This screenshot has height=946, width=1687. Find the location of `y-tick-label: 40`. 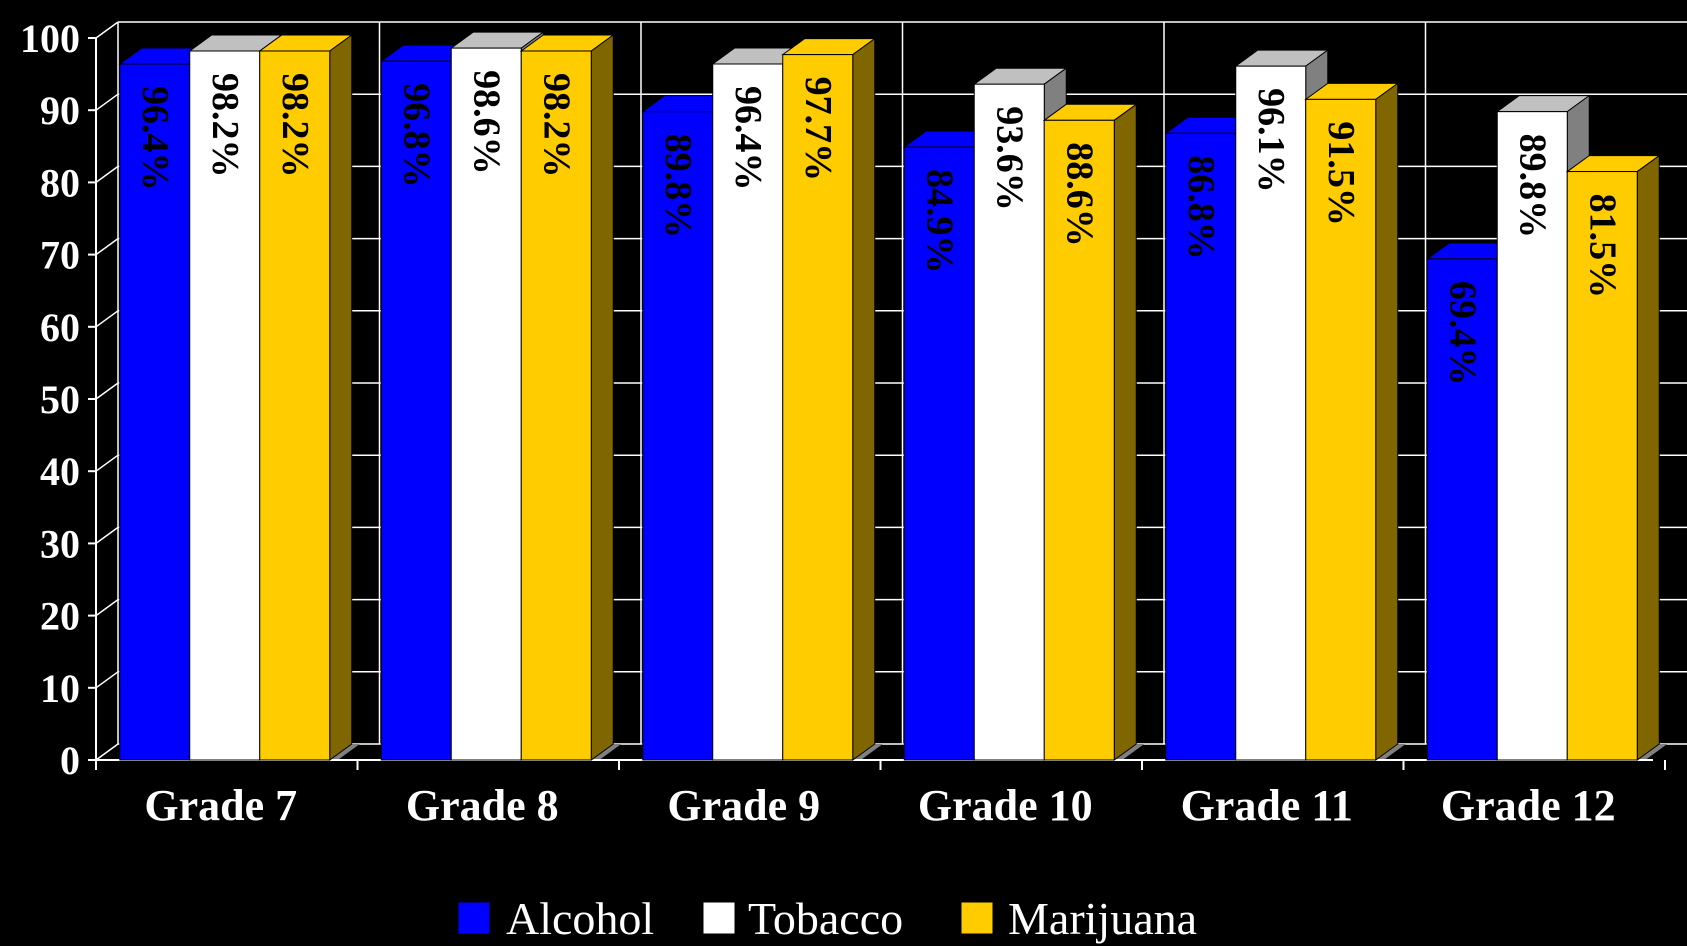

y-tick-label: 40 is located at coordinates (60, 471).